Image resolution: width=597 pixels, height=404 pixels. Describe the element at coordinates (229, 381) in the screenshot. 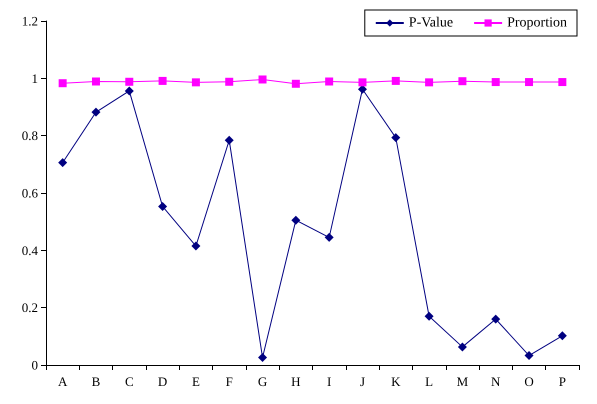

I see `x-tick-label: F` at that location.